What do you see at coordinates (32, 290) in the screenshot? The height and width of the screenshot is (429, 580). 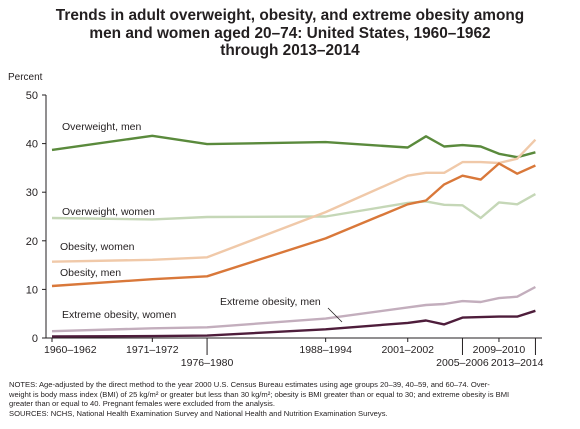 I see `y-tick-label: 10` at bounding box center [32, 290].